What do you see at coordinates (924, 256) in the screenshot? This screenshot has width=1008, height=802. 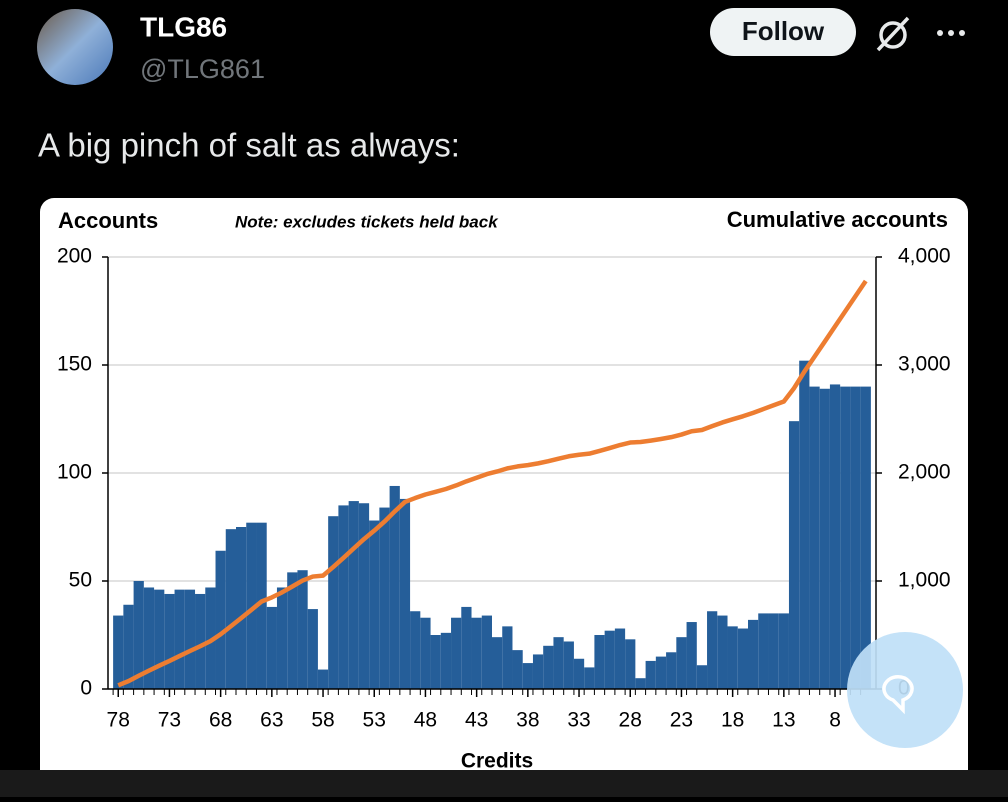 I see `y2-tick-label: 4,000` at bounding box center [924, 256].